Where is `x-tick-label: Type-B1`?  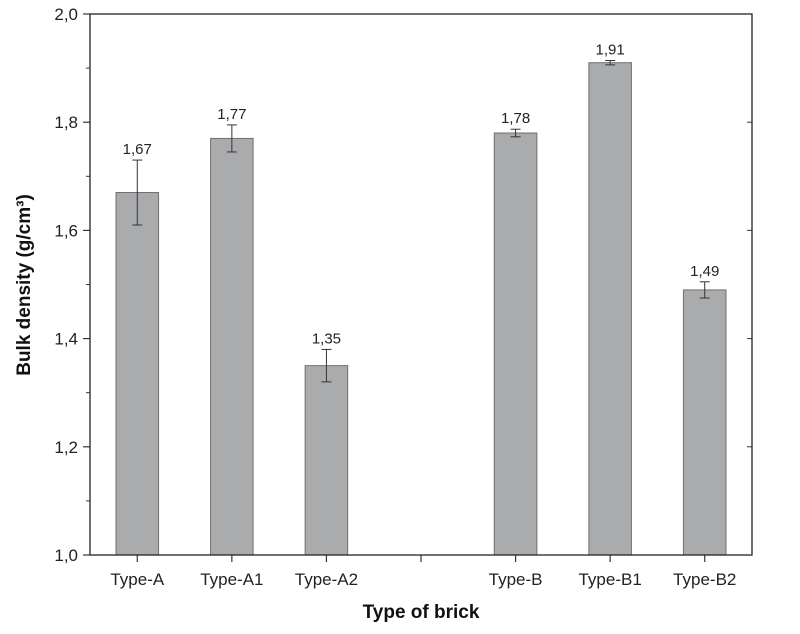
x-tick-label: Type-B1 is located at coordinates (609, 579).